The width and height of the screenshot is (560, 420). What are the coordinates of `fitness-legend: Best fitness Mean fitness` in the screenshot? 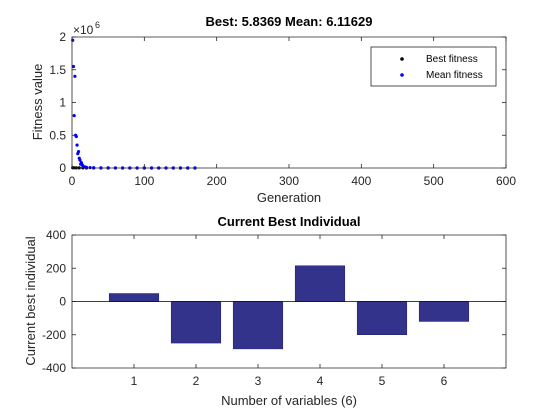 It's located at (433, 66).